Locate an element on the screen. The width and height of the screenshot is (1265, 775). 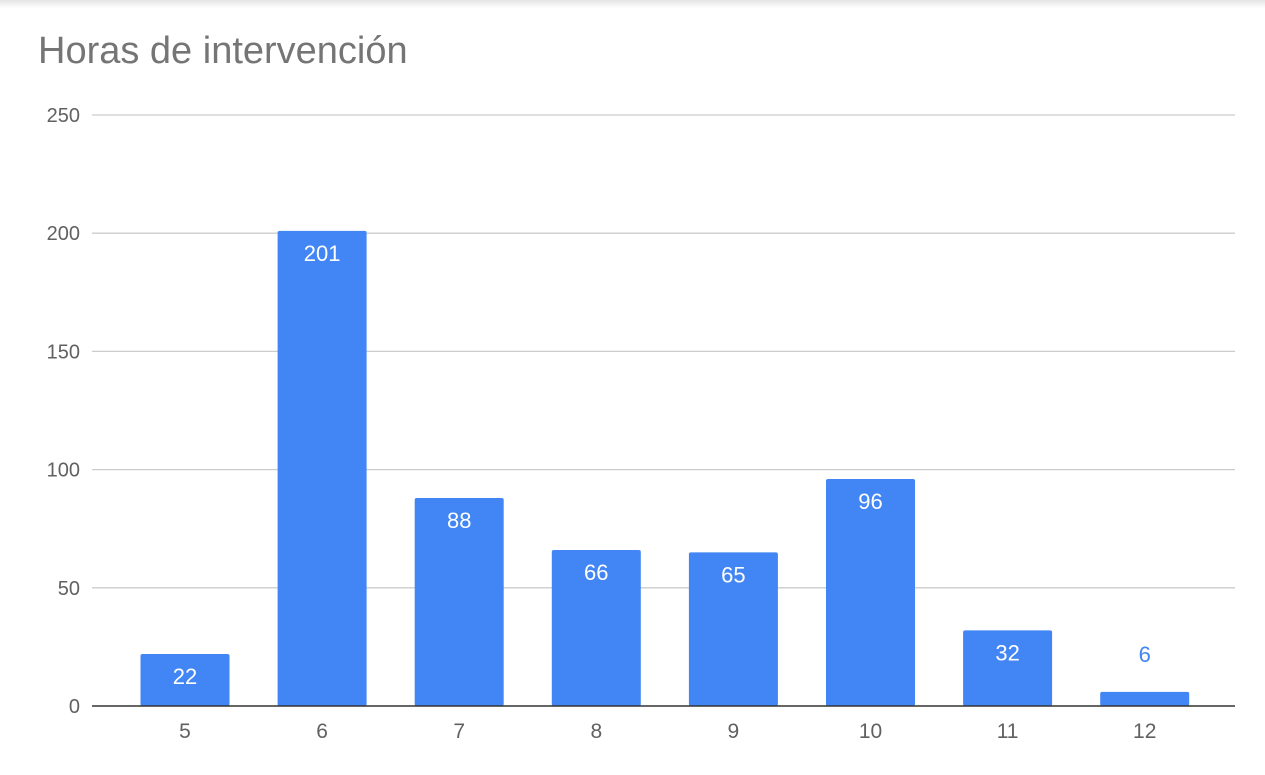
y-tick-label: 50 is located at coordinates (69, 589).